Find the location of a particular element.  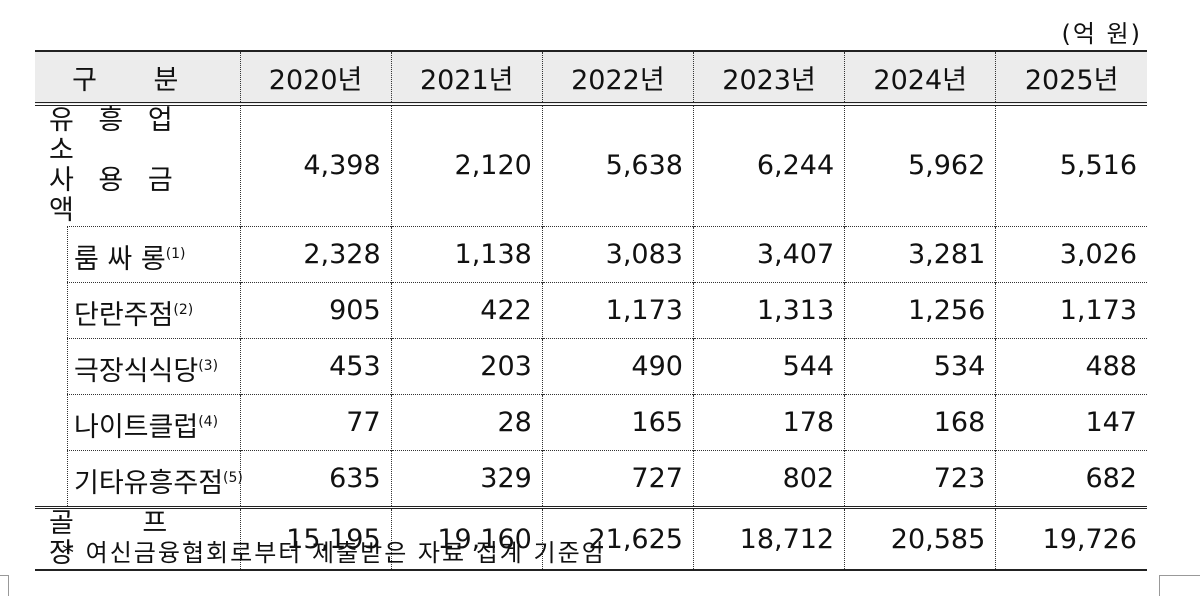

header-row: 구 분 2020년 2021년 2022년 2023년 2024년 2025년 is located at coordinates (591, 78).